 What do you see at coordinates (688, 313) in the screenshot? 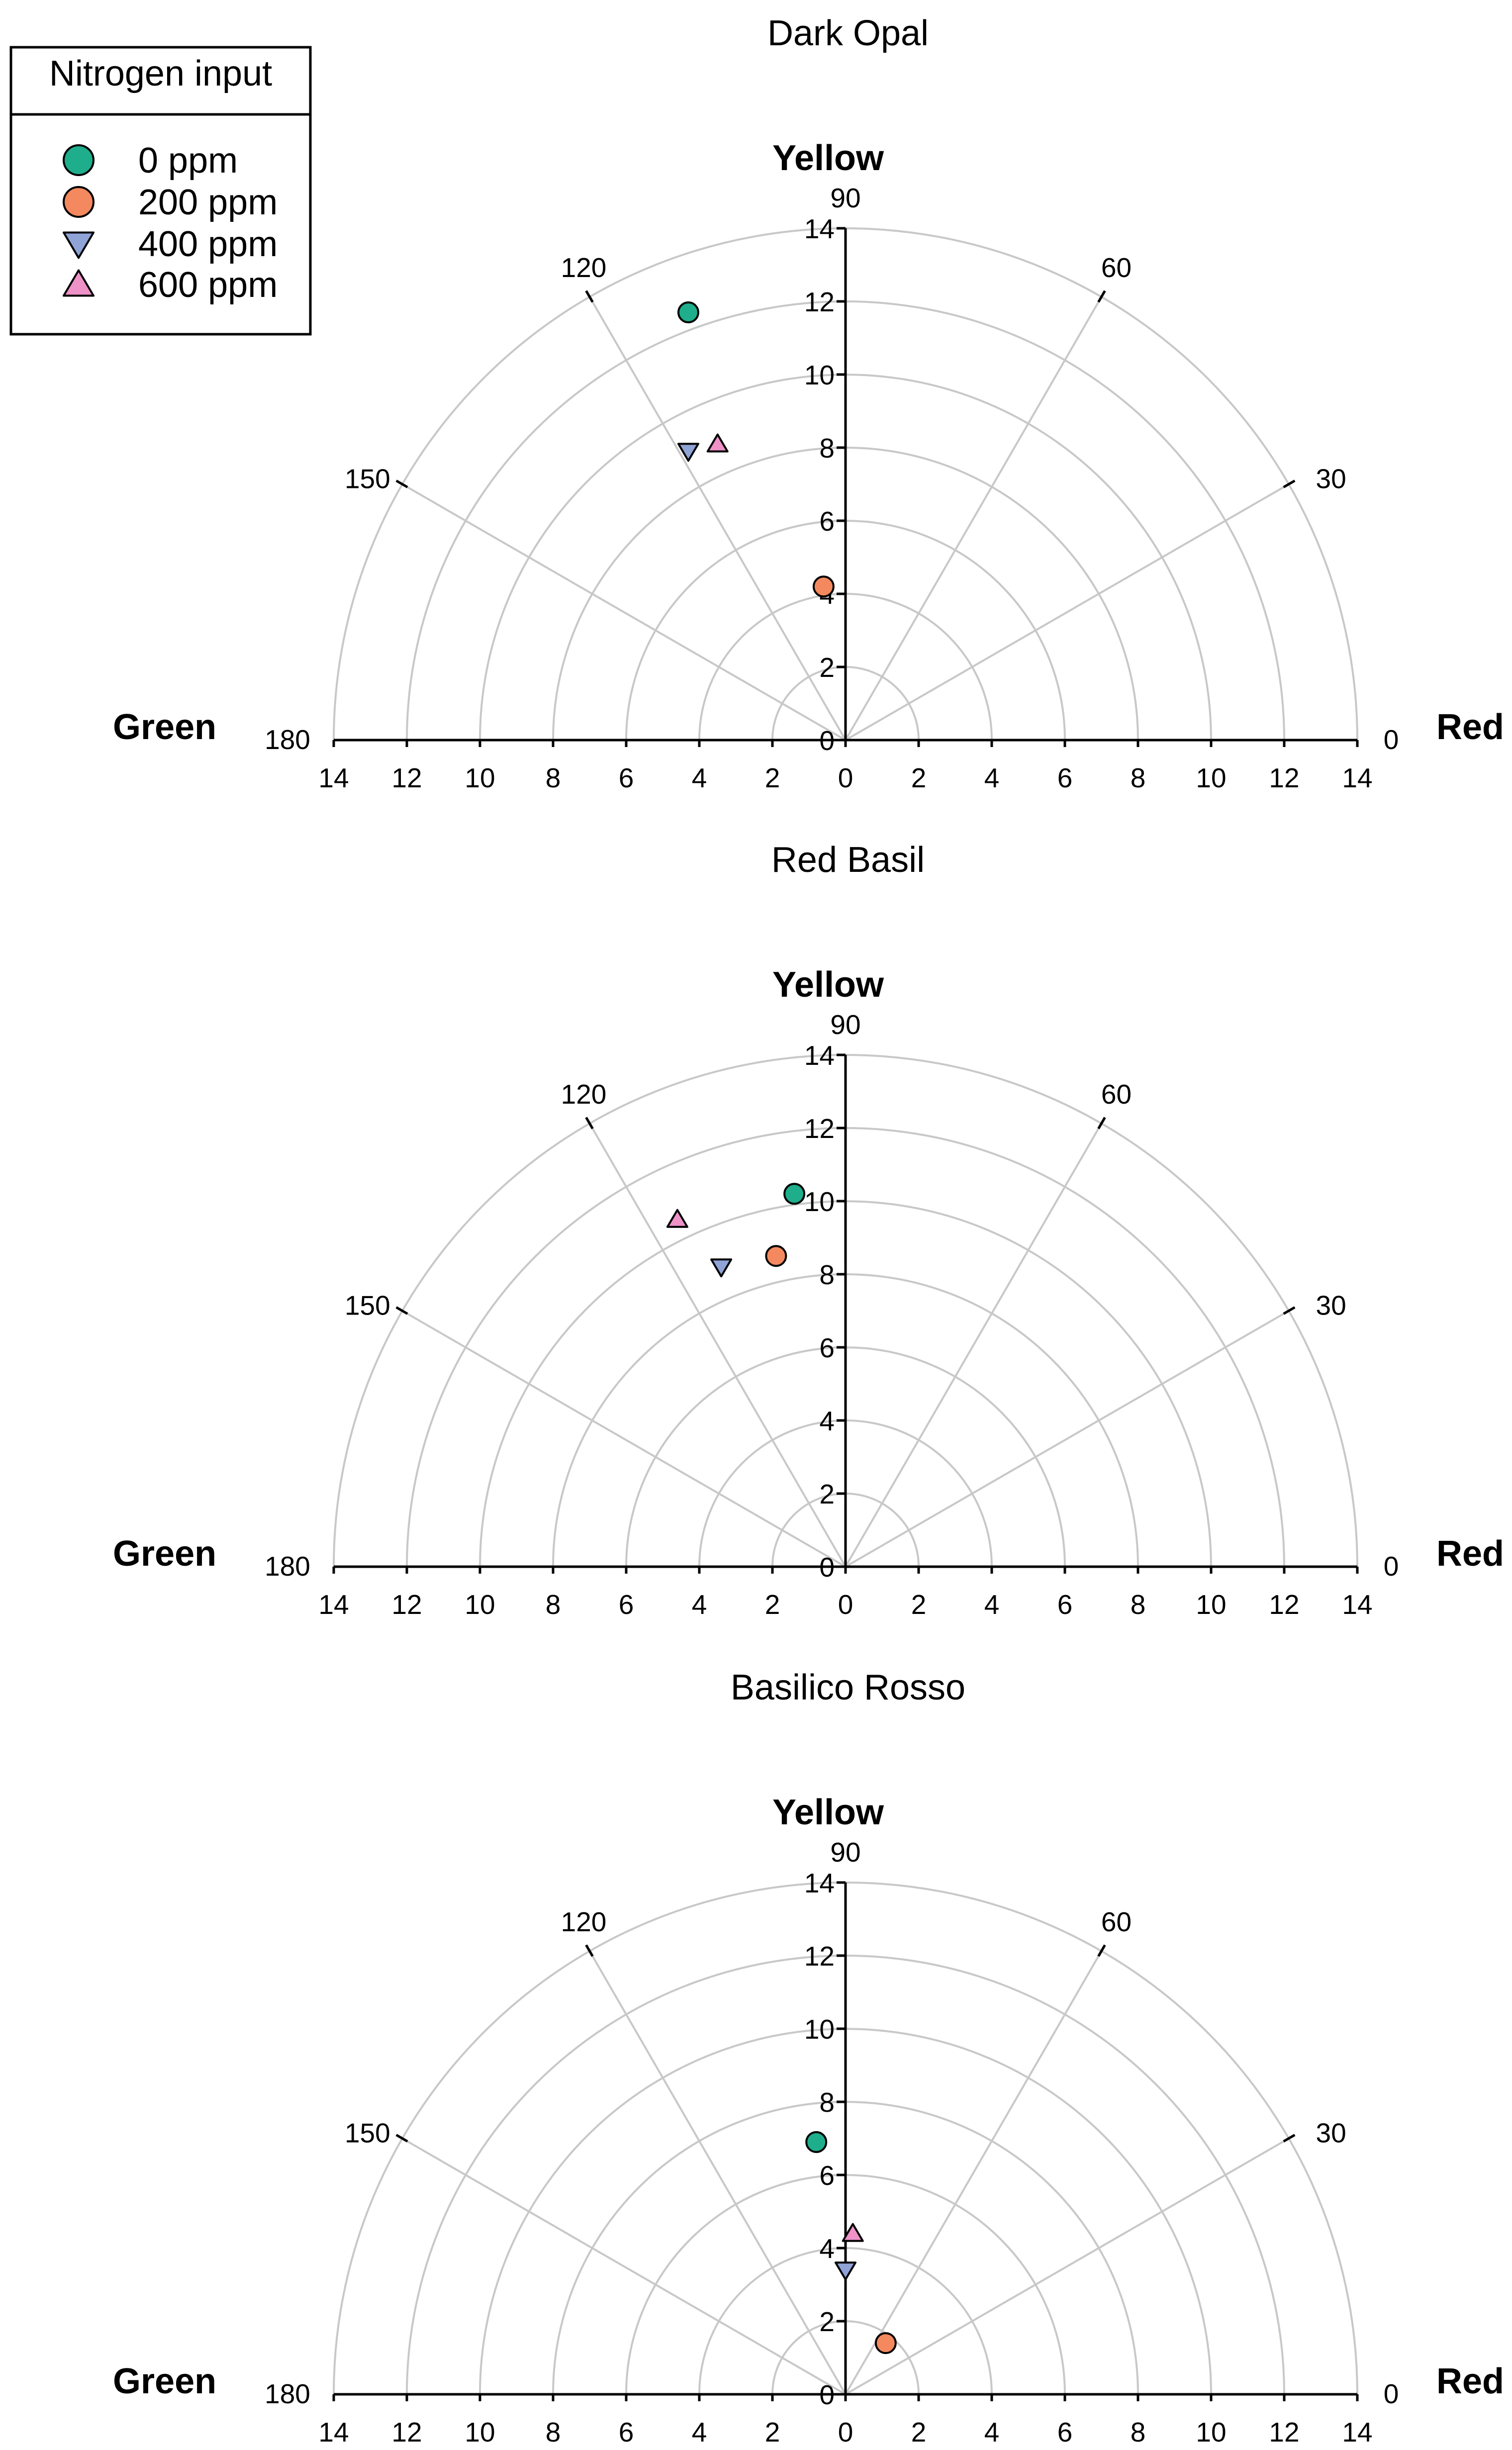
I see `data-point-0-ppm` at bounding box center [688, 313].